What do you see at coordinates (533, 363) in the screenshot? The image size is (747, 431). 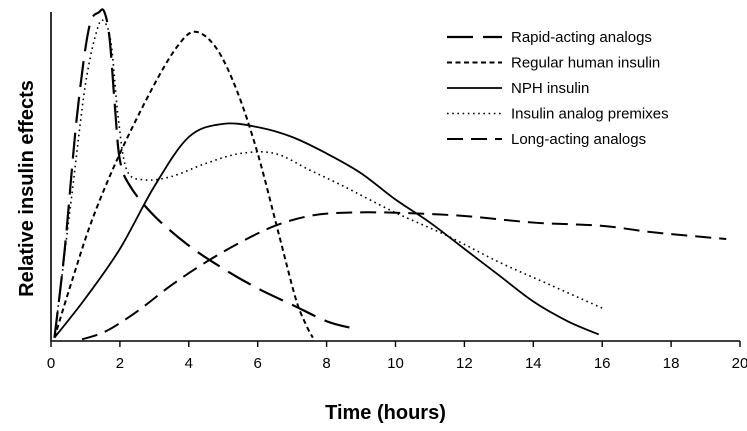 I see `x-tick-label: 14` at bounding box center [533, 363].